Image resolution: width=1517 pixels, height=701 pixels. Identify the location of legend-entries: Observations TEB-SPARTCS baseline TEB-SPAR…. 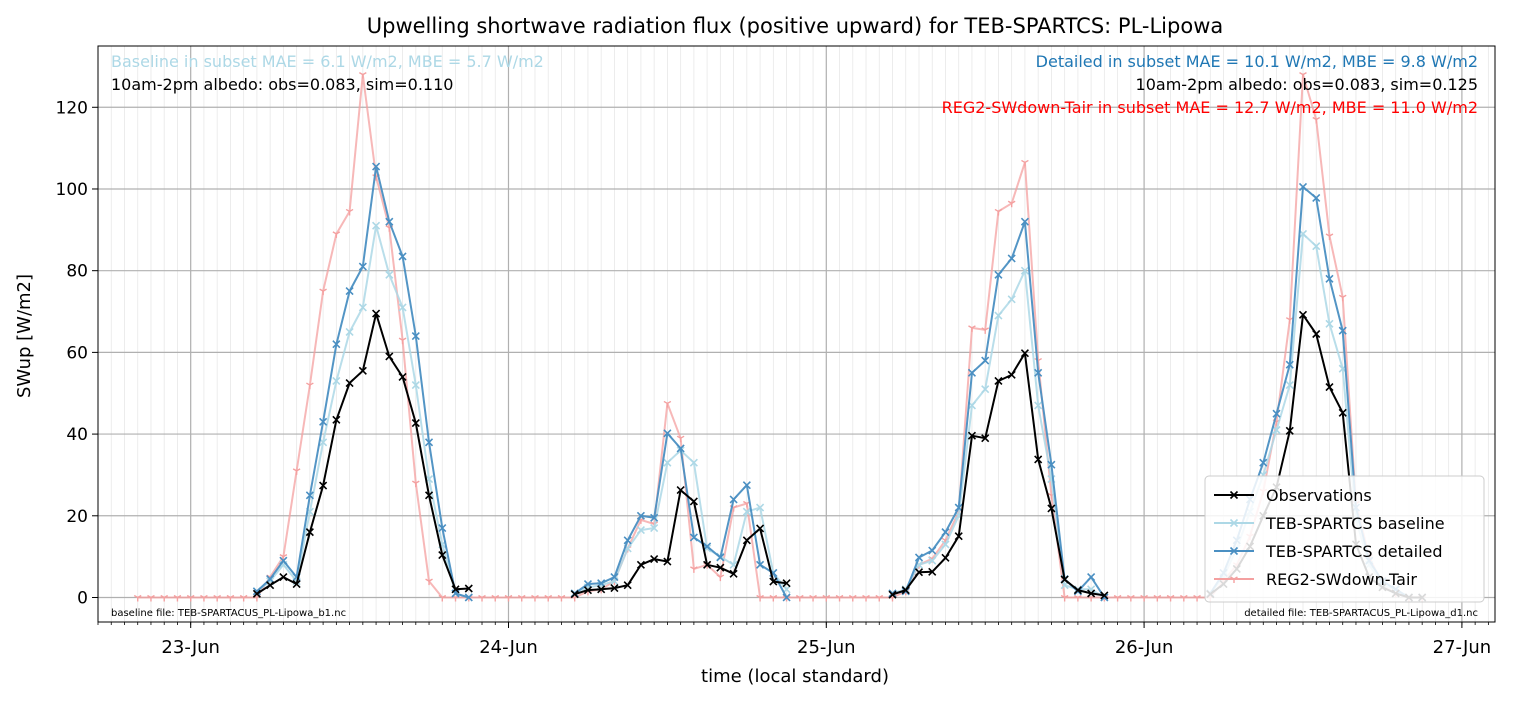
(1329, 537).